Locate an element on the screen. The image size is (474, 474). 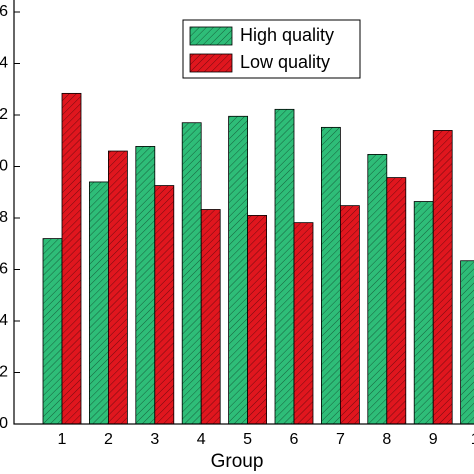
y-tick-label: 1.0 is located at coordinates (4, 166).